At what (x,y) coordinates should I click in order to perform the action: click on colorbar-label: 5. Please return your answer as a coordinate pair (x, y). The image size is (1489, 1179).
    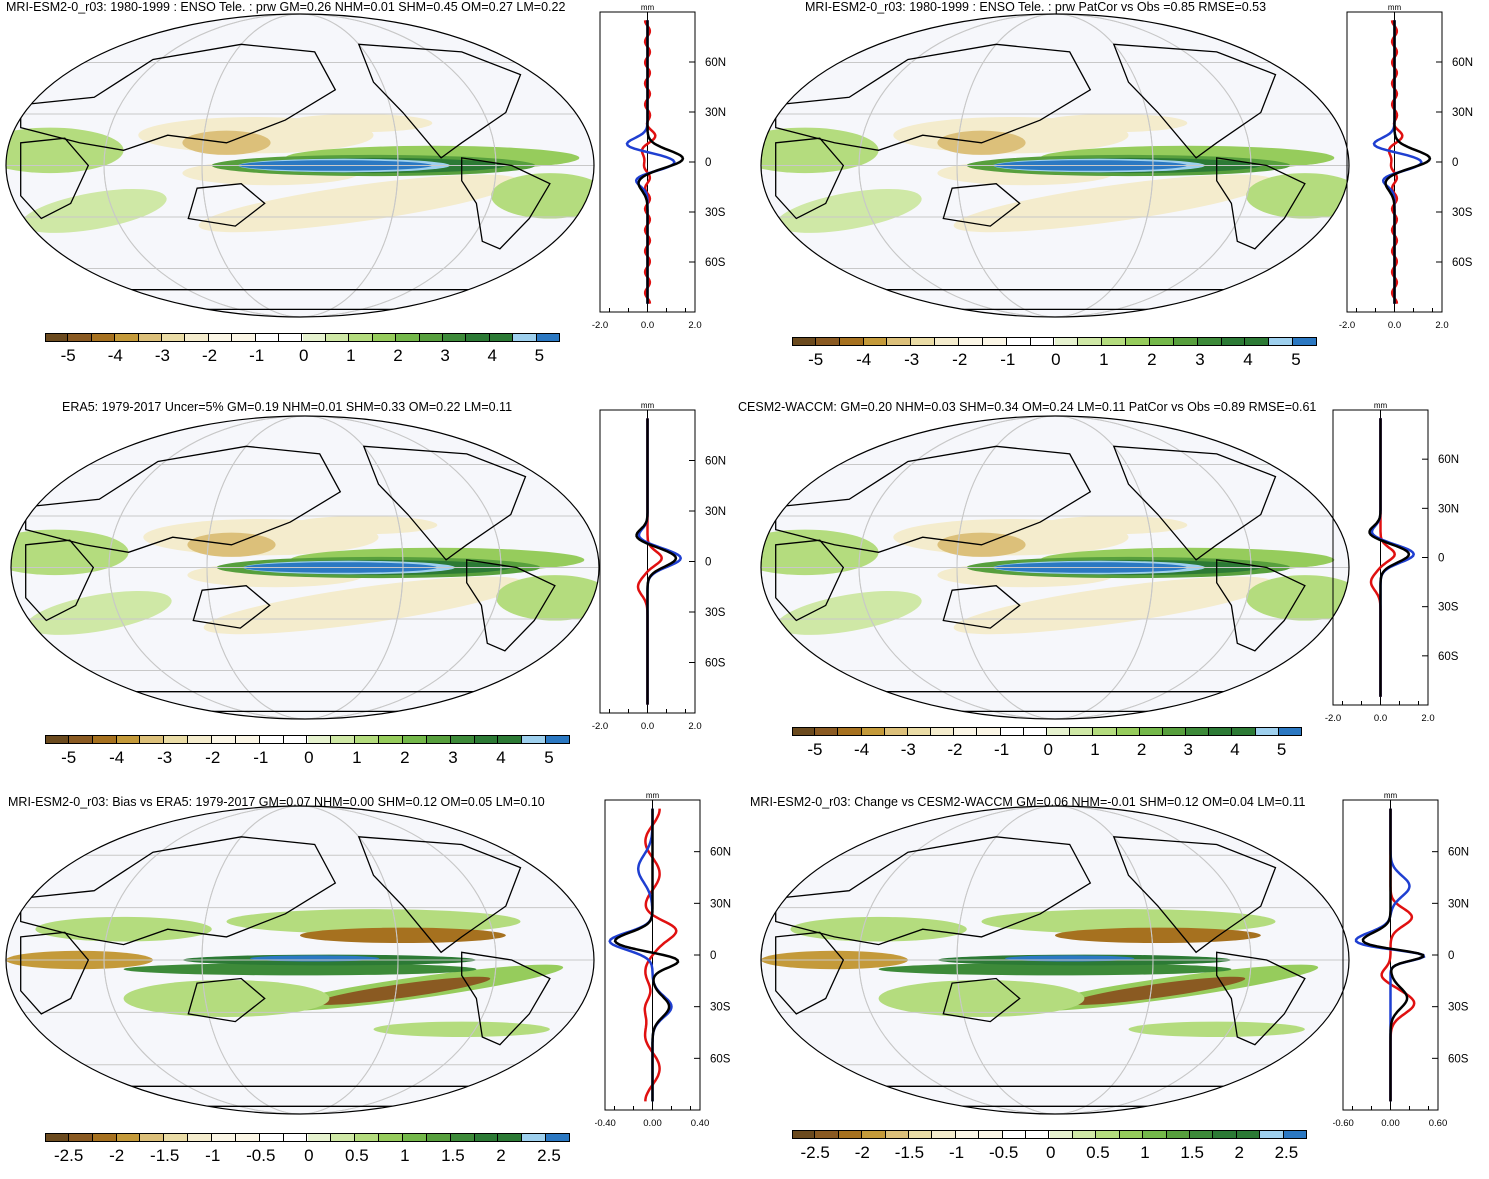
    Looking at the image, I should click on (539, 355).